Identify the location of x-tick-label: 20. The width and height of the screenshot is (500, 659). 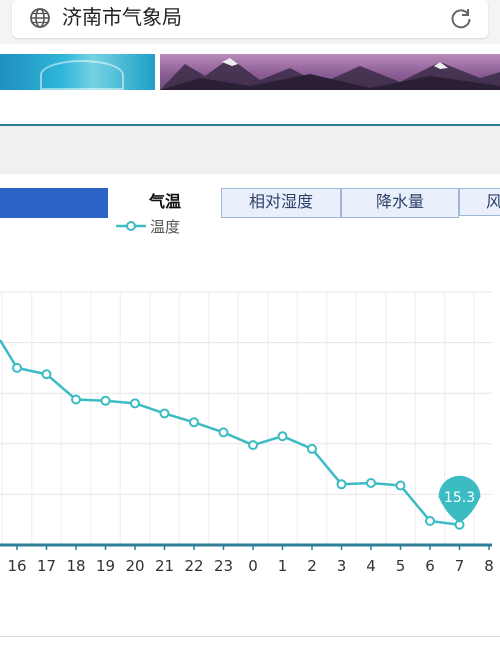
(134, 566).